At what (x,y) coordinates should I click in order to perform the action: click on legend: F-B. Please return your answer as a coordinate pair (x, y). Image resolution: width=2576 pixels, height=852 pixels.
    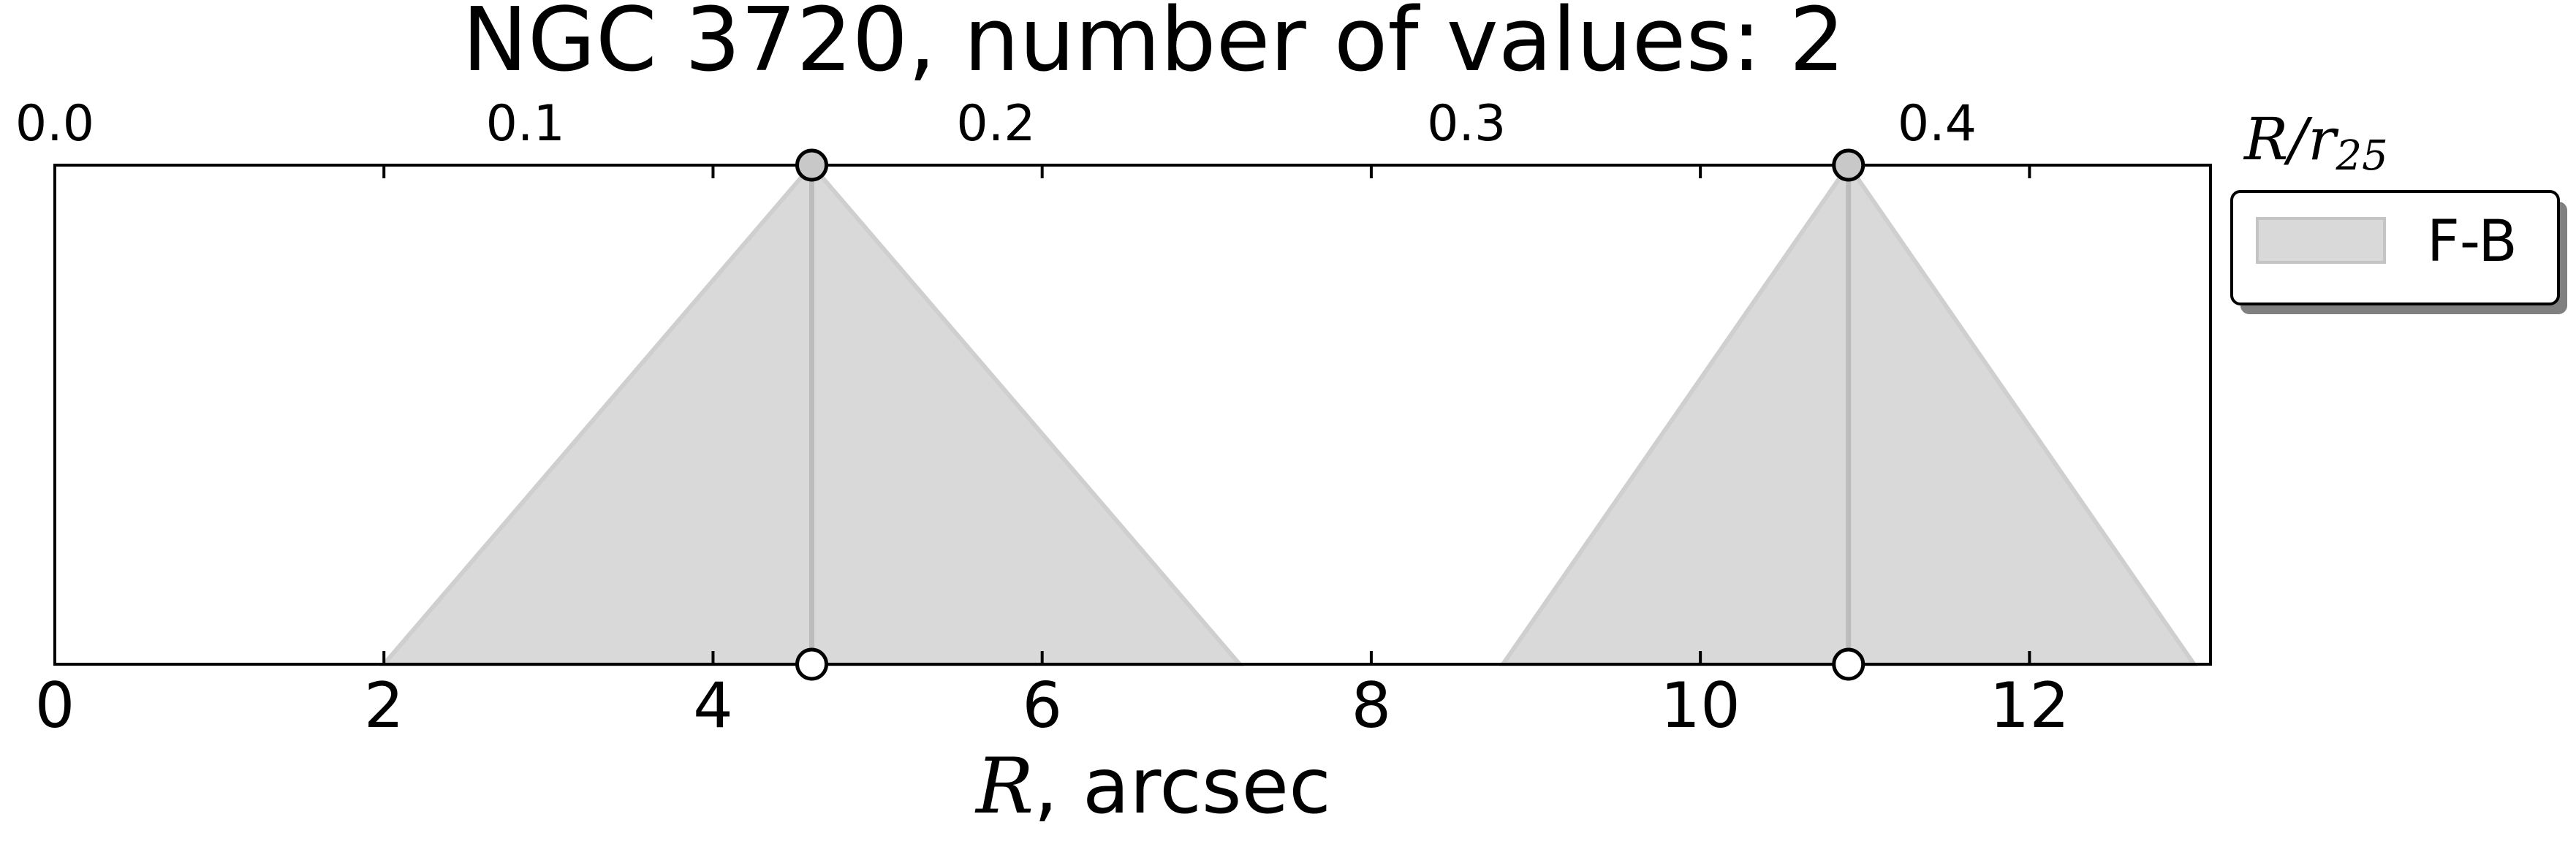
    Looking at the image, I should click on (2398, 252).